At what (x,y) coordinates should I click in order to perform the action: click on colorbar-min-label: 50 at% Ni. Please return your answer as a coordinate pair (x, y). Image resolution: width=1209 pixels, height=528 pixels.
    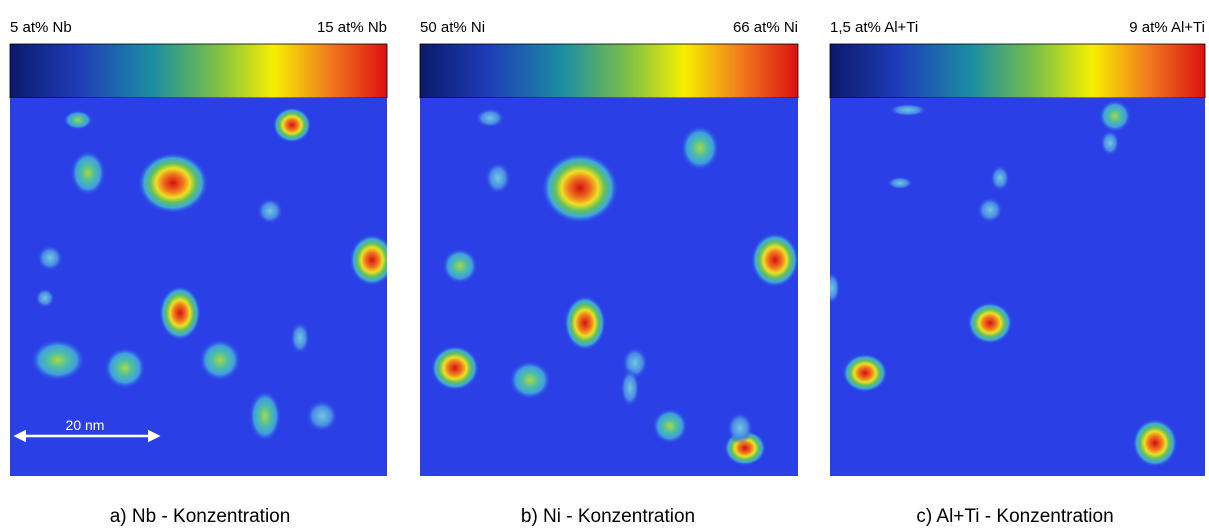
    Looking at the image, I should click on (452, 27).